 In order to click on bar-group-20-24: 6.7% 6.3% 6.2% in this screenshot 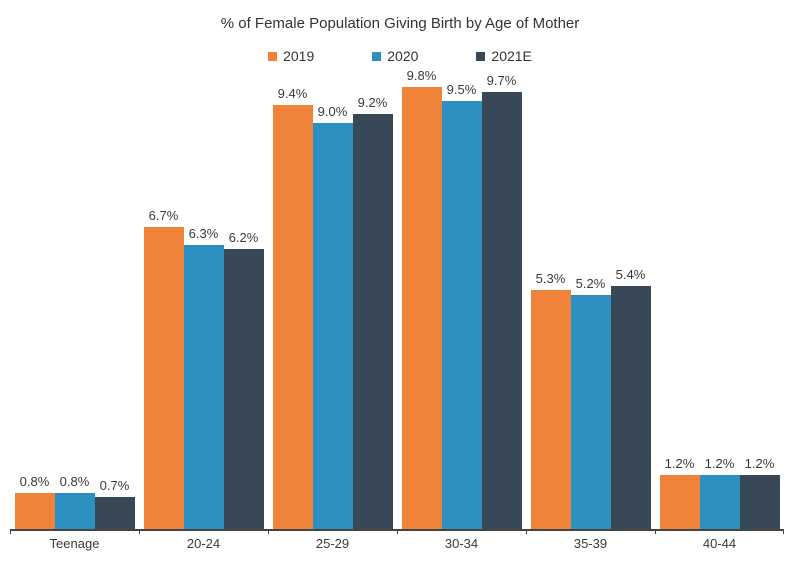, I will do `click(203, 296)`.